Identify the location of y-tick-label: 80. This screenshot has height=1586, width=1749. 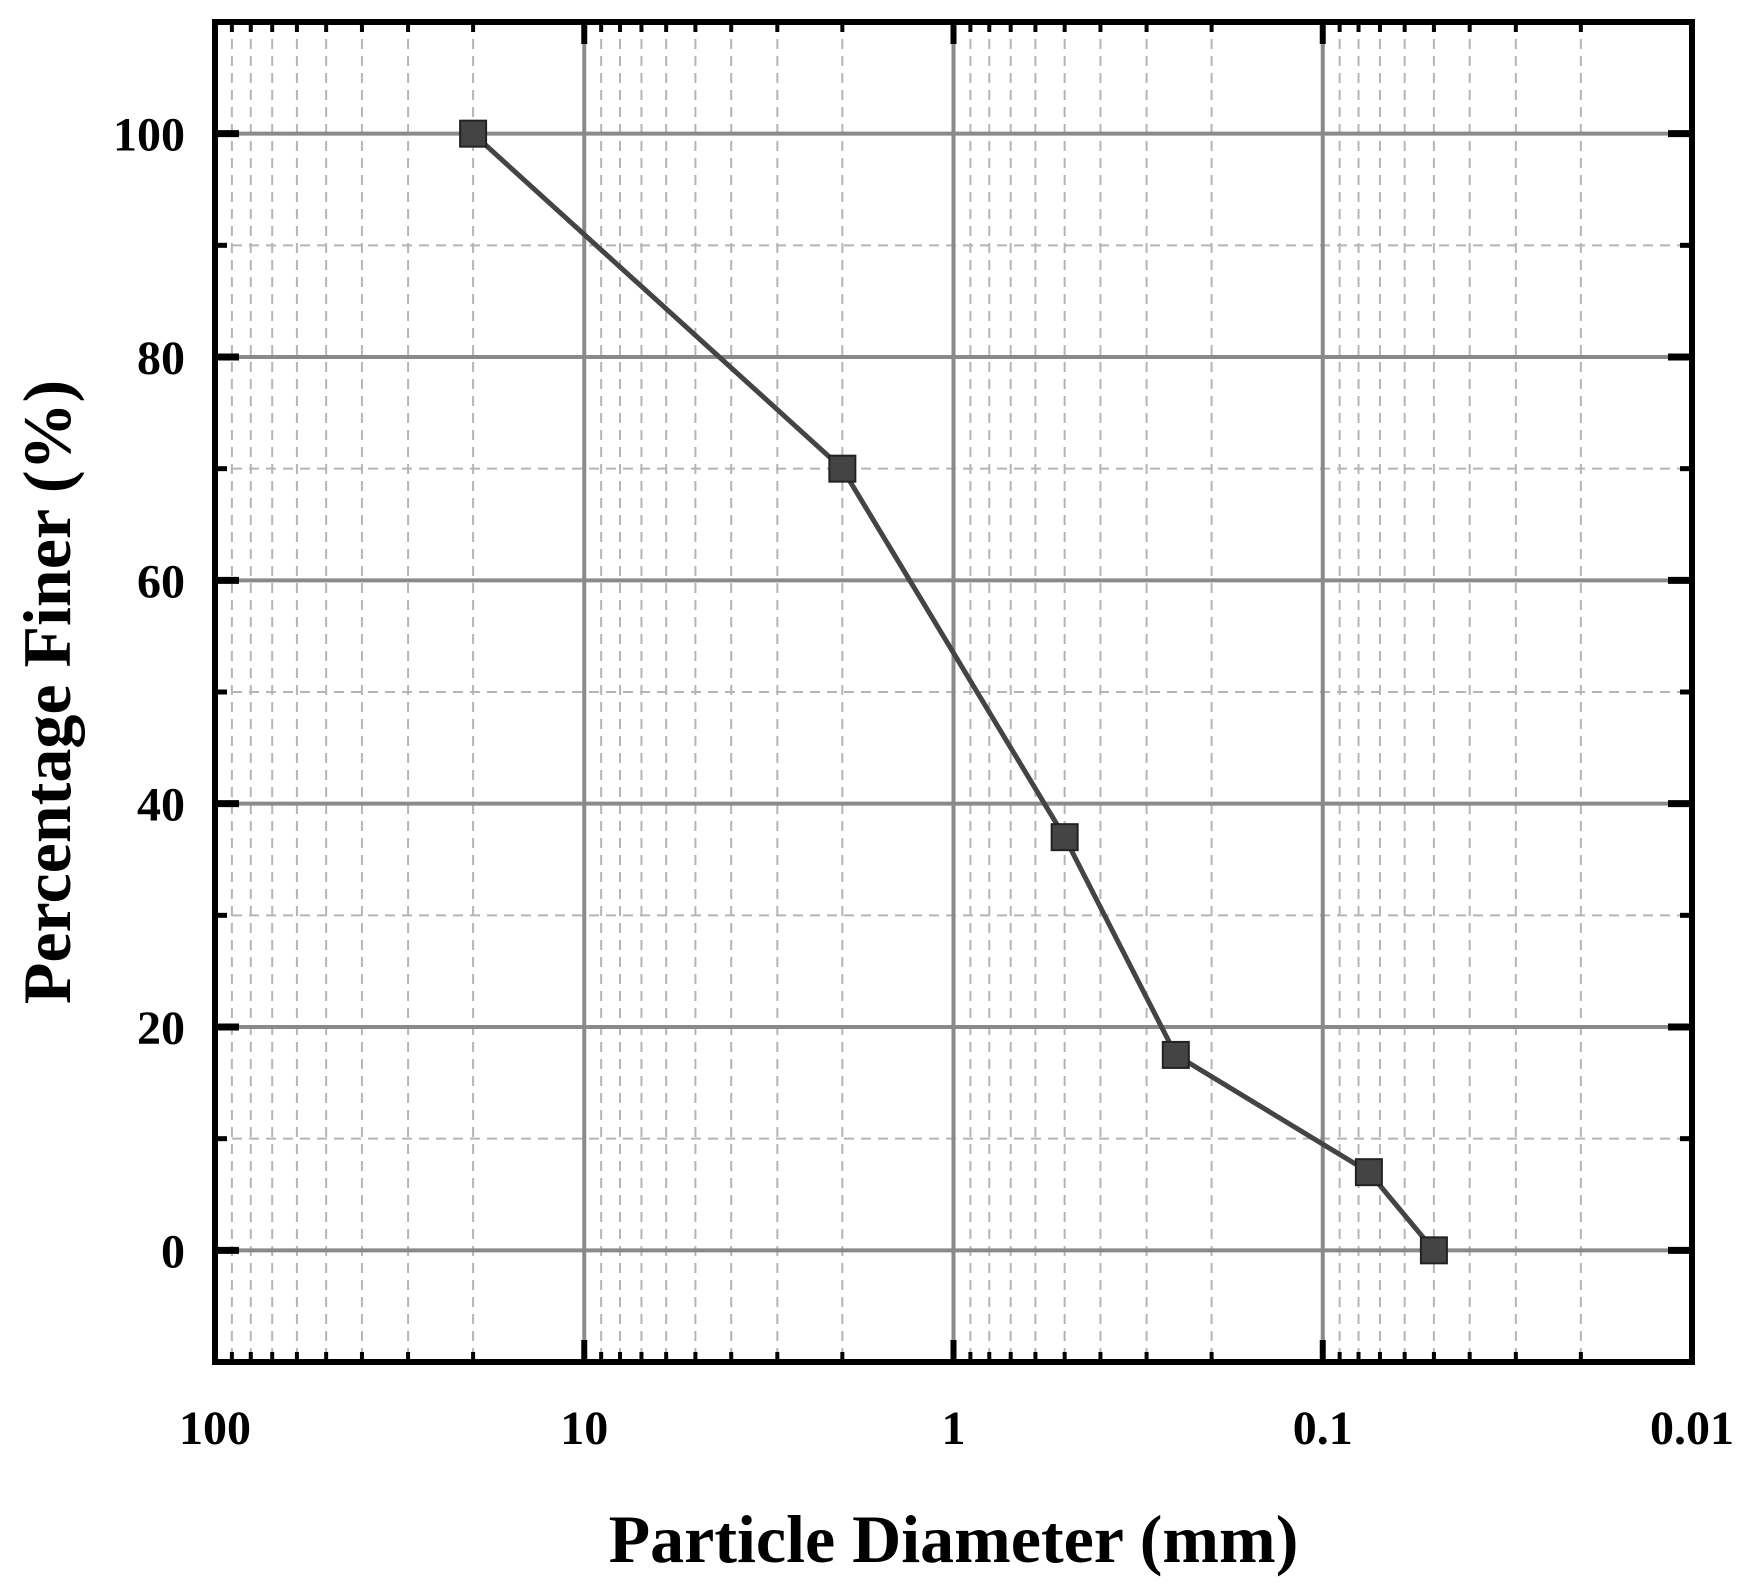
(161, 358).